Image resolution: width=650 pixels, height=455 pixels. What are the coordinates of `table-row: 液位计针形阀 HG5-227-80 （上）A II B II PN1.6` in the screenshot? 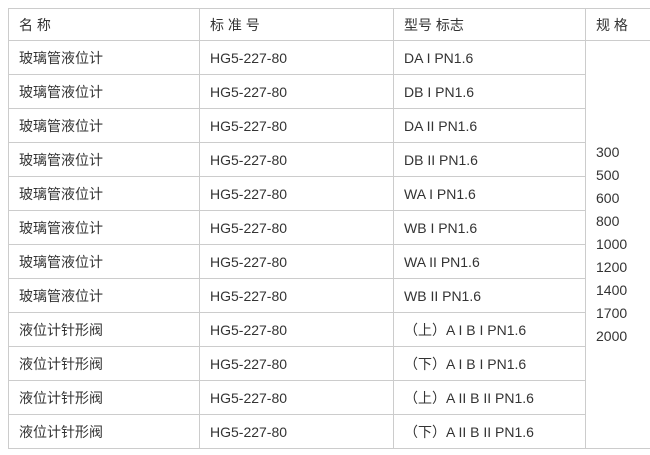 It's located at (329, 397).